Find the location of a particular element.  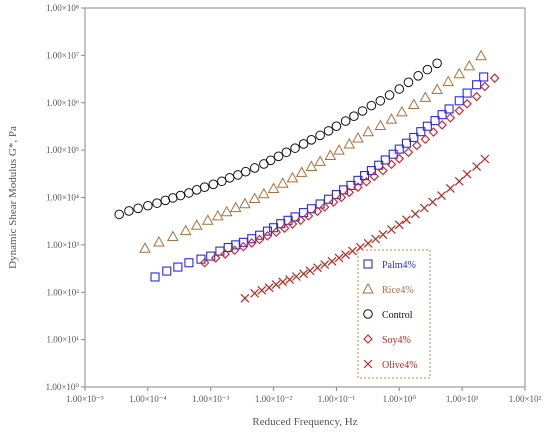

x-tick-label: 1.00×10¹ is located at coordinates (462, 399).